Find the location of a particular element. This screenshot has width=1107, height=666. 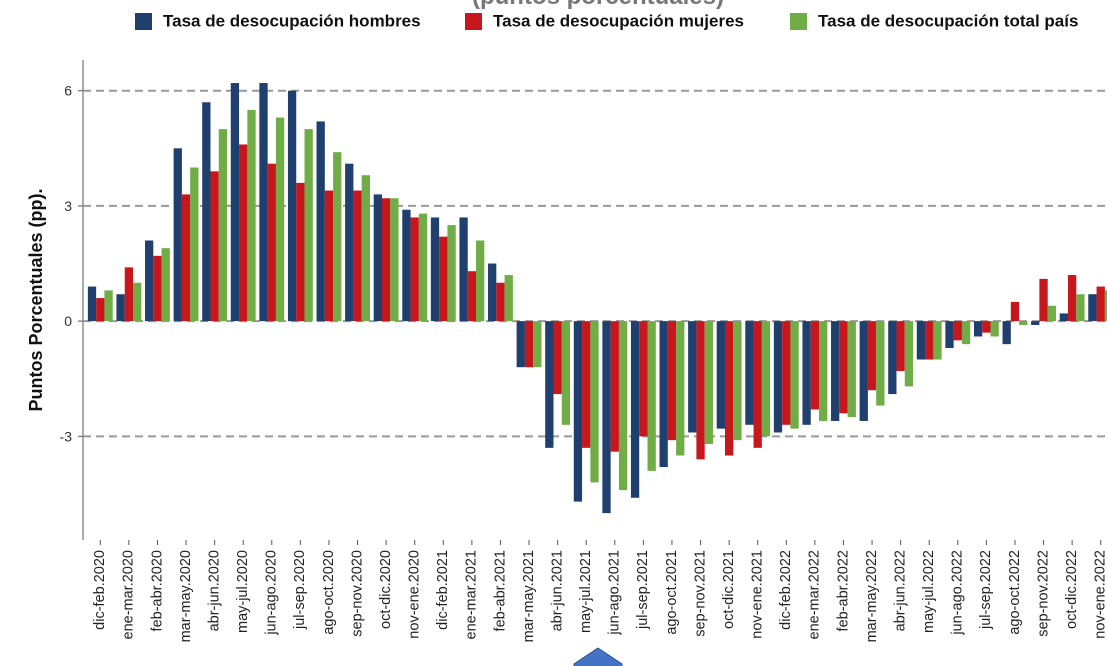

x-tick-label: sep-nov.2021 is located at coordinates (700, 593).